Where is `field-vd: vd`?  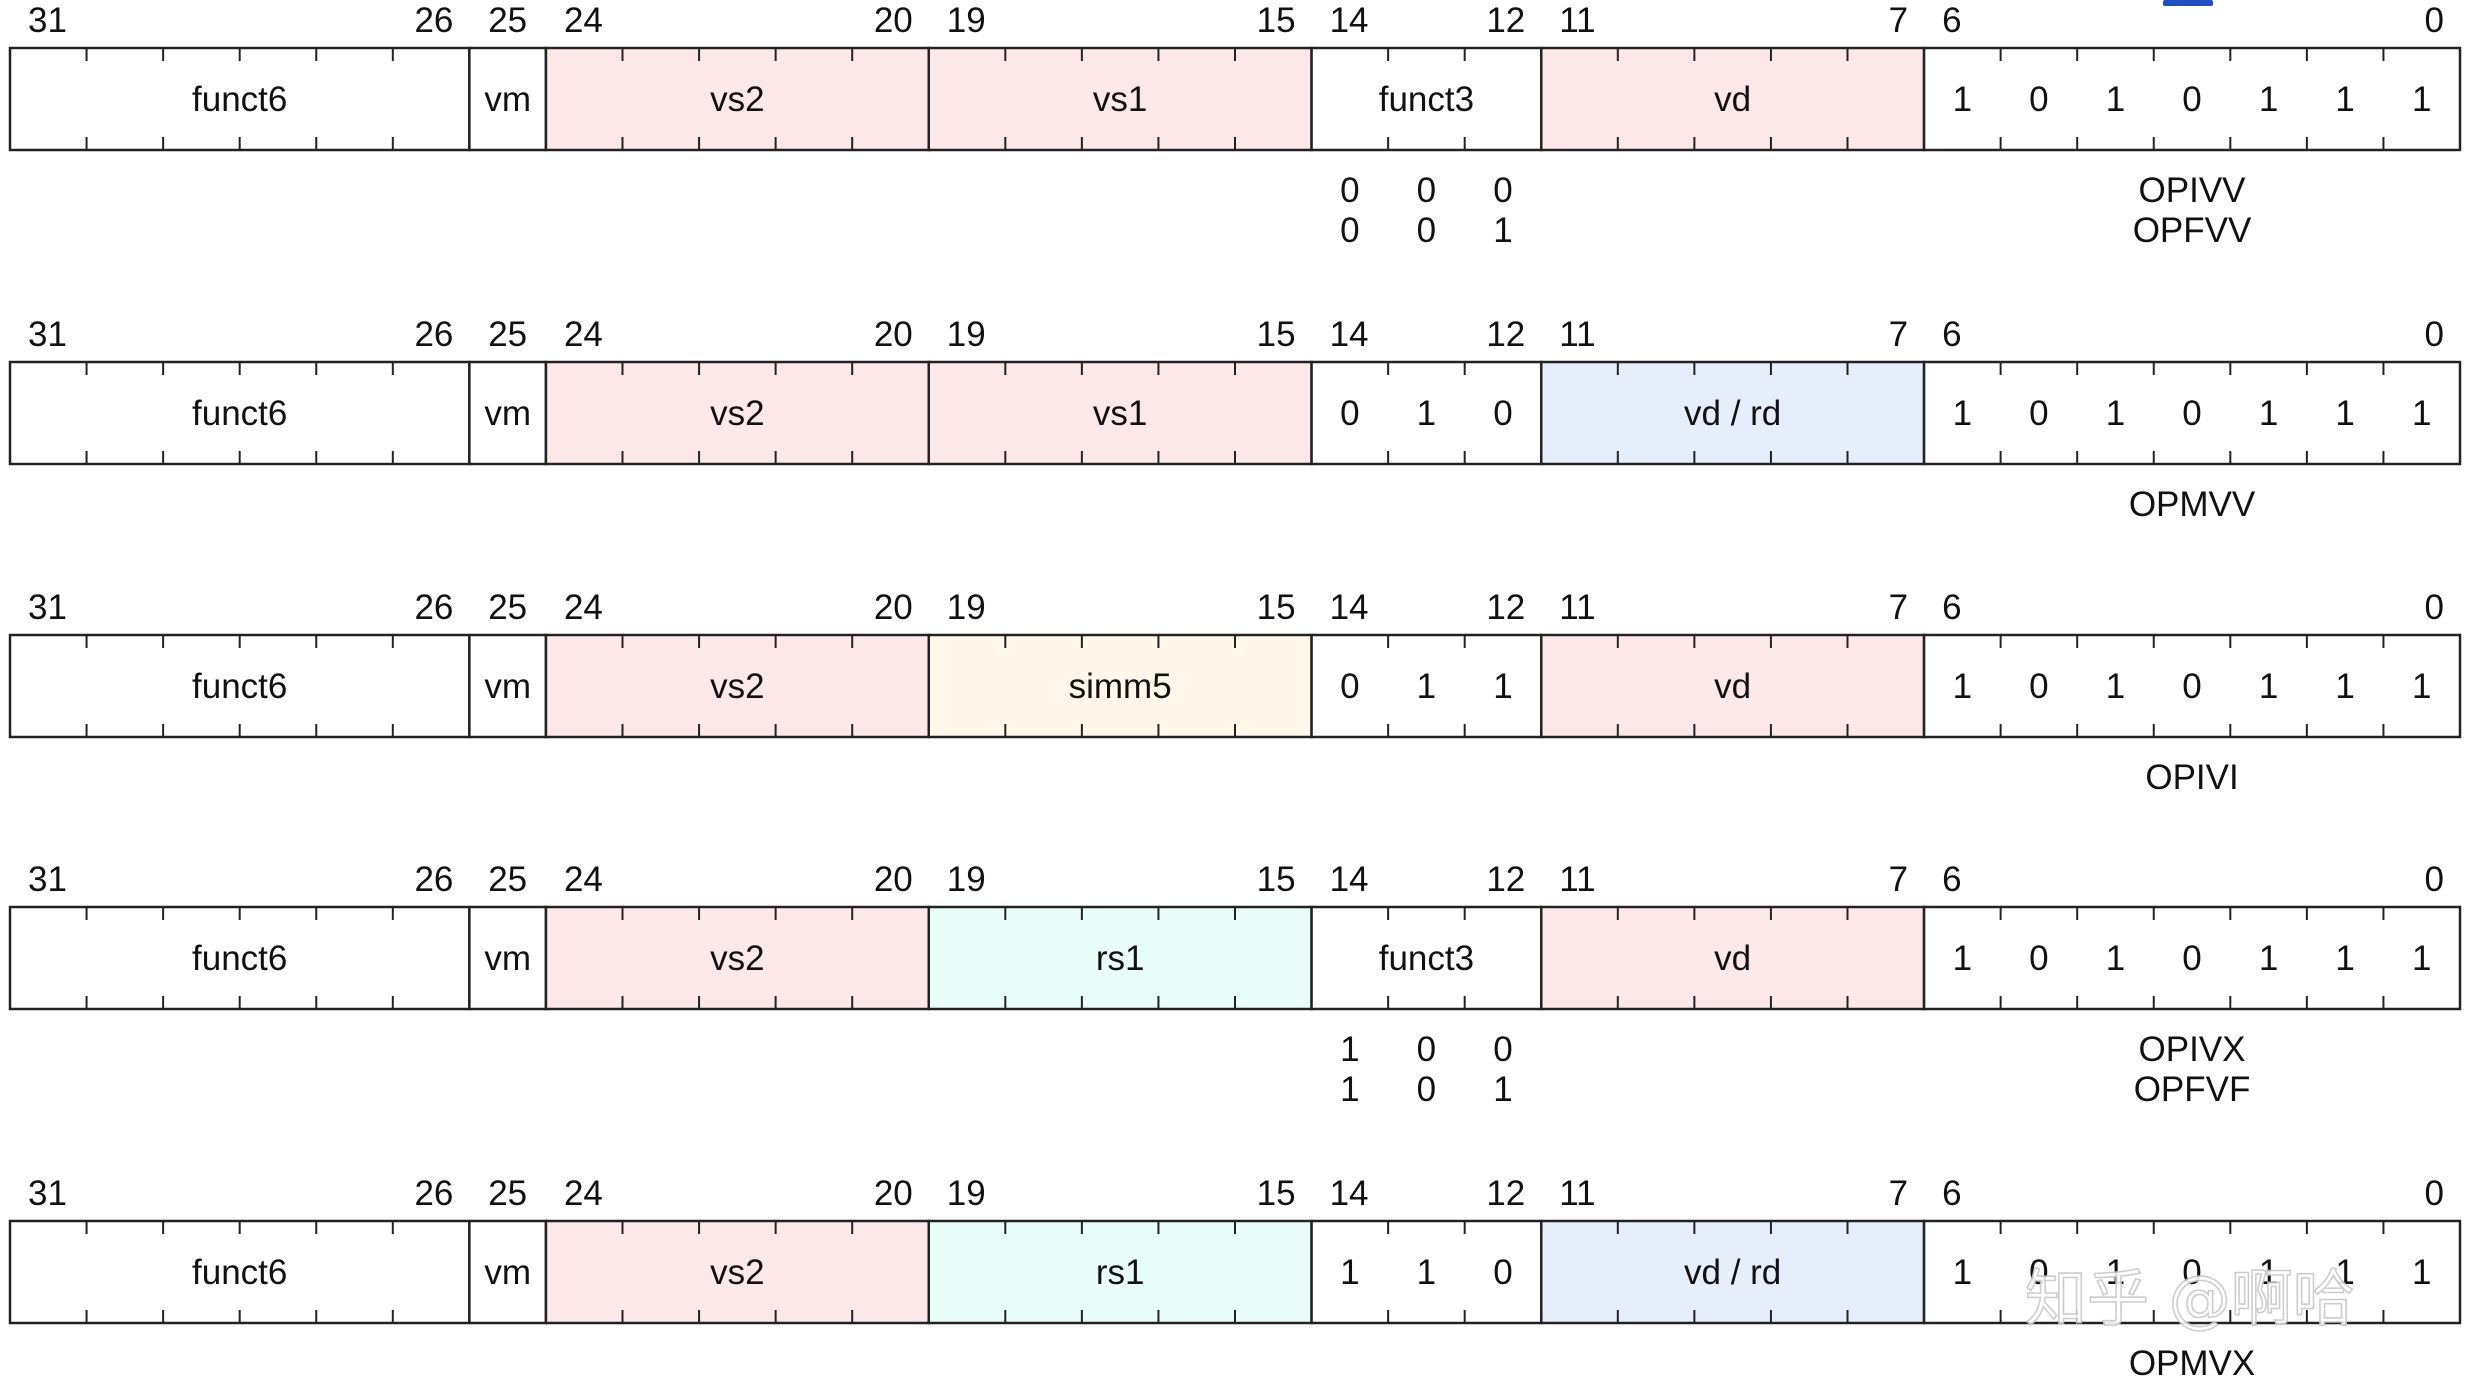
field-vd: vd is located at coordinates (1733, 99).